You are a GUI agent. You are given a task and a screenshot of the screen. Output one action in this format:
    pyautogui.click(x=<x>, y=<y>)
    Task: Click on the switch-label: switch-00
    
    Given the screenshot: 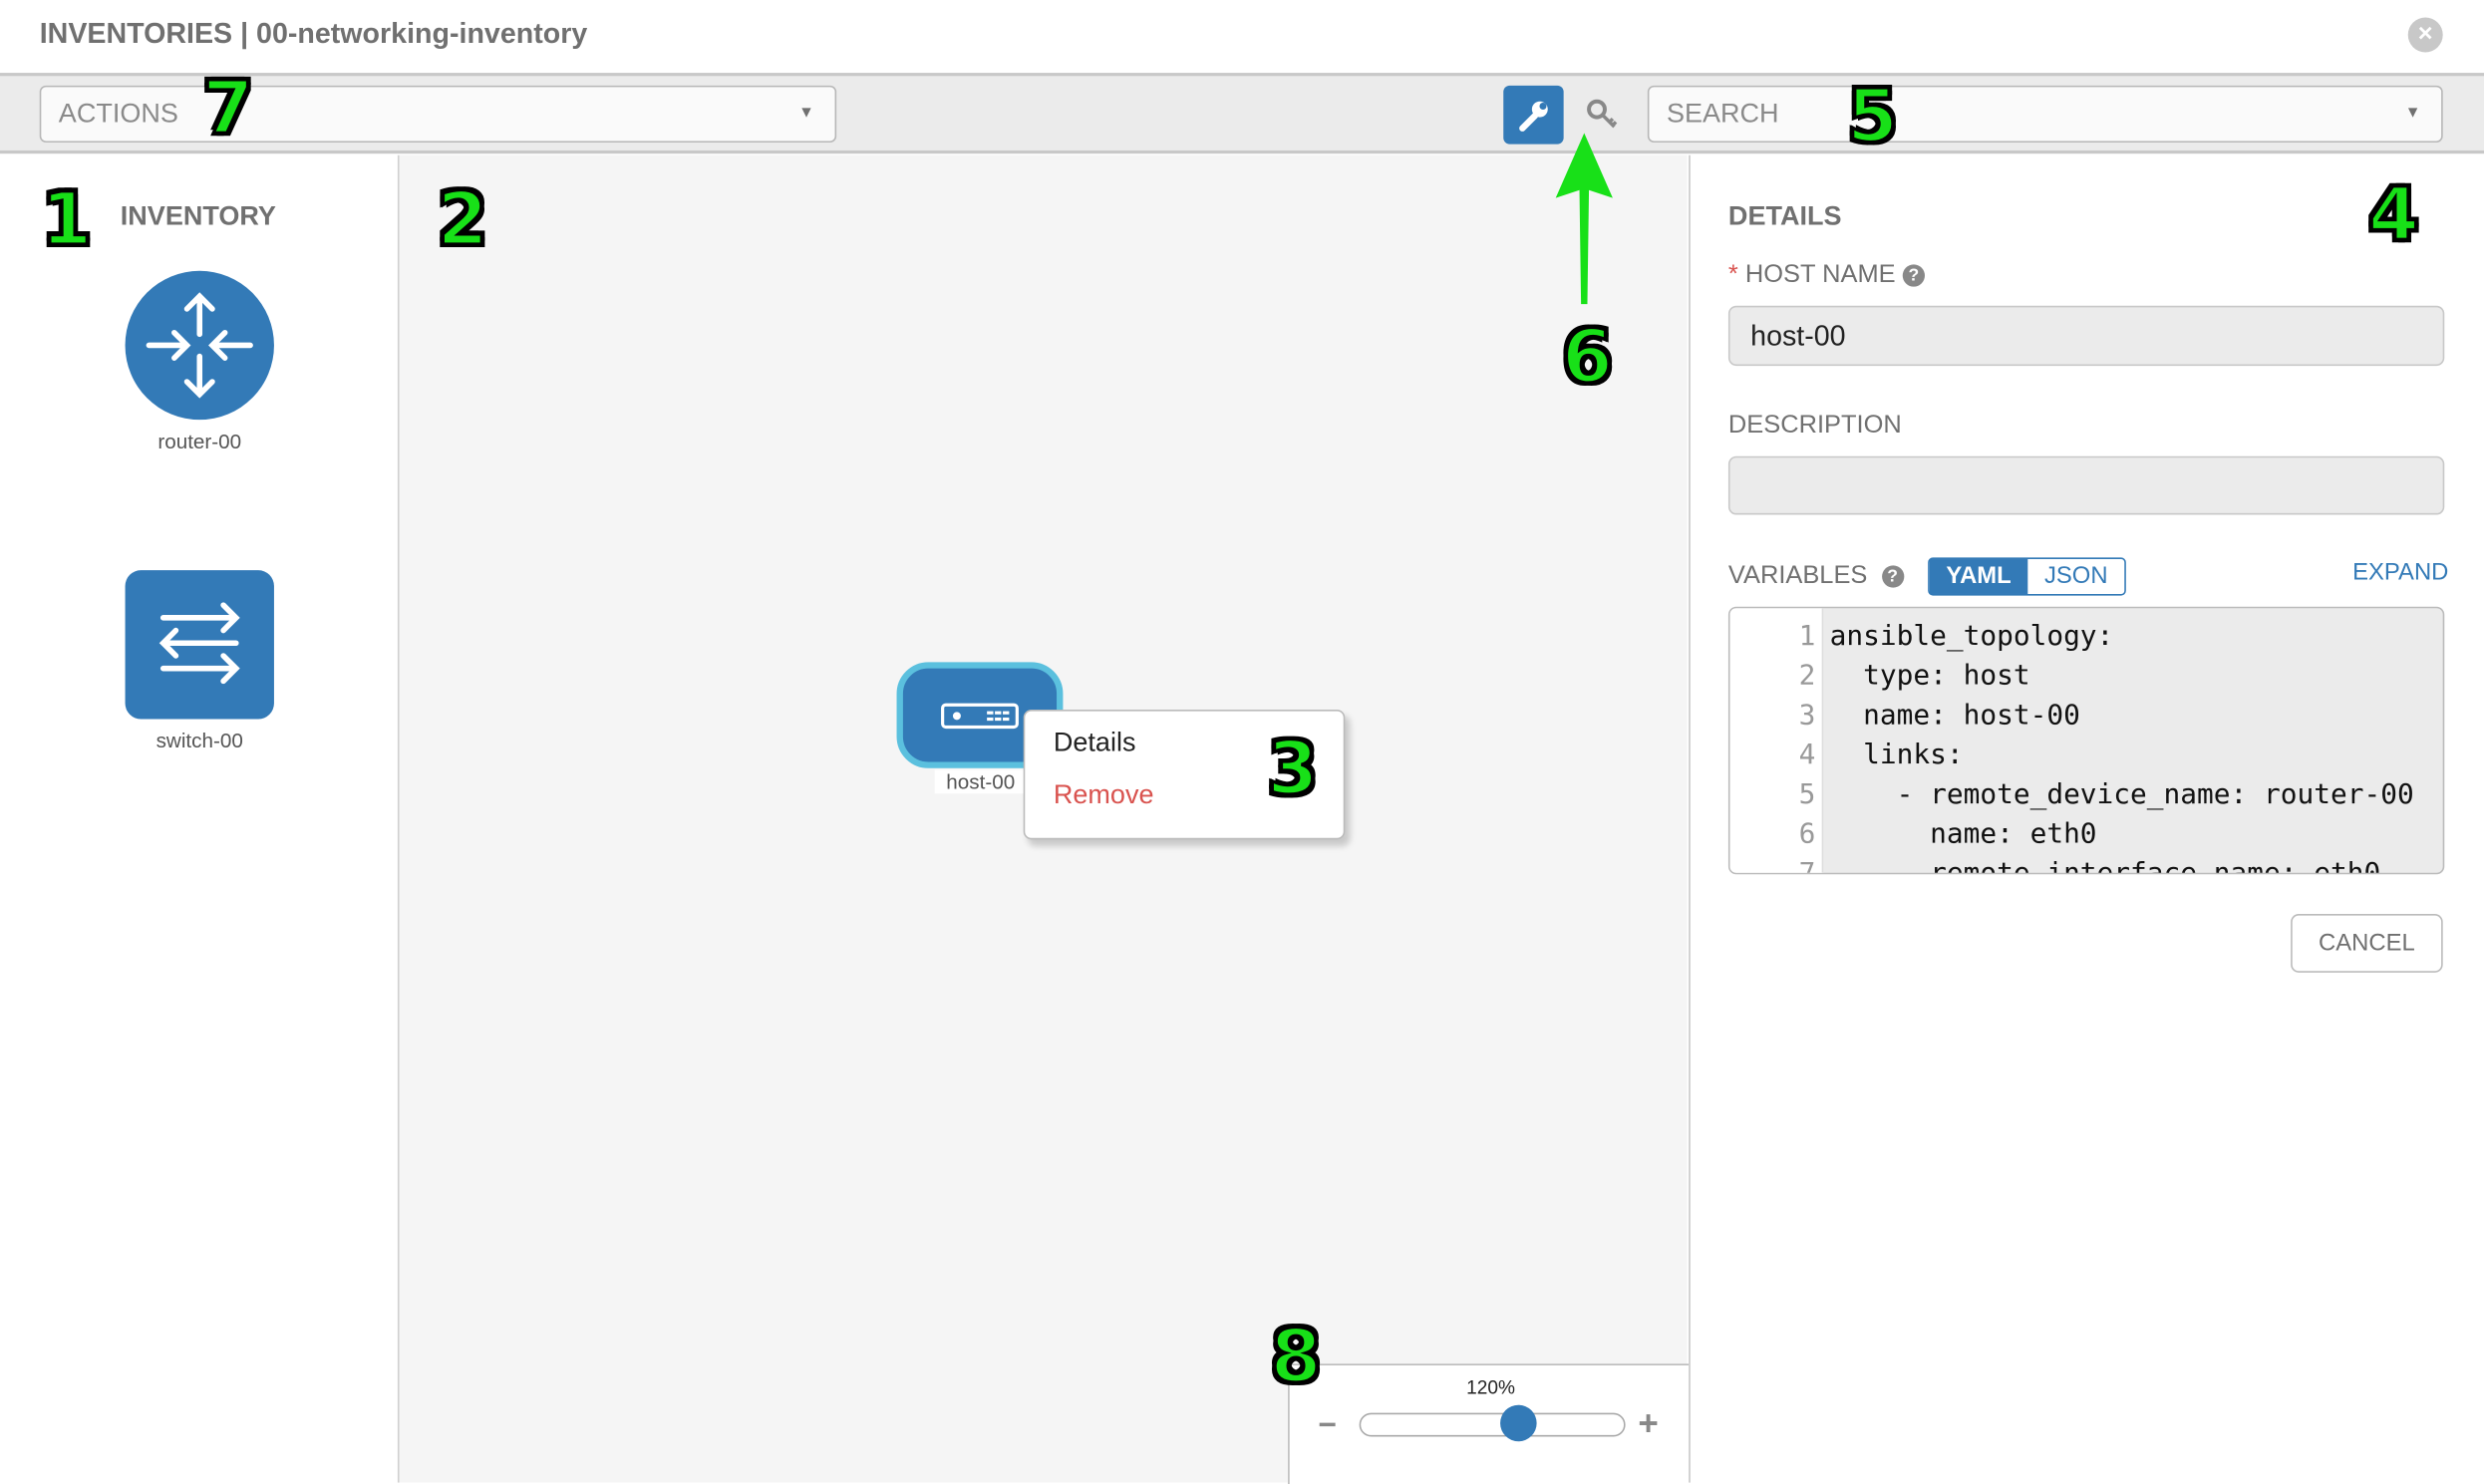 What is the action you would take?
    pyautogui.click(x=199, y=740)
    